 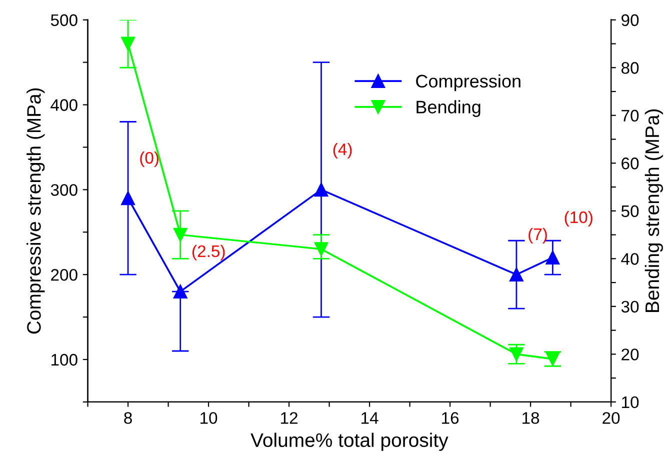 What do you see at coordinates (450, 418) in the screenshot?
I see `x-tick-label: 16` at bounding box center [450, 418].